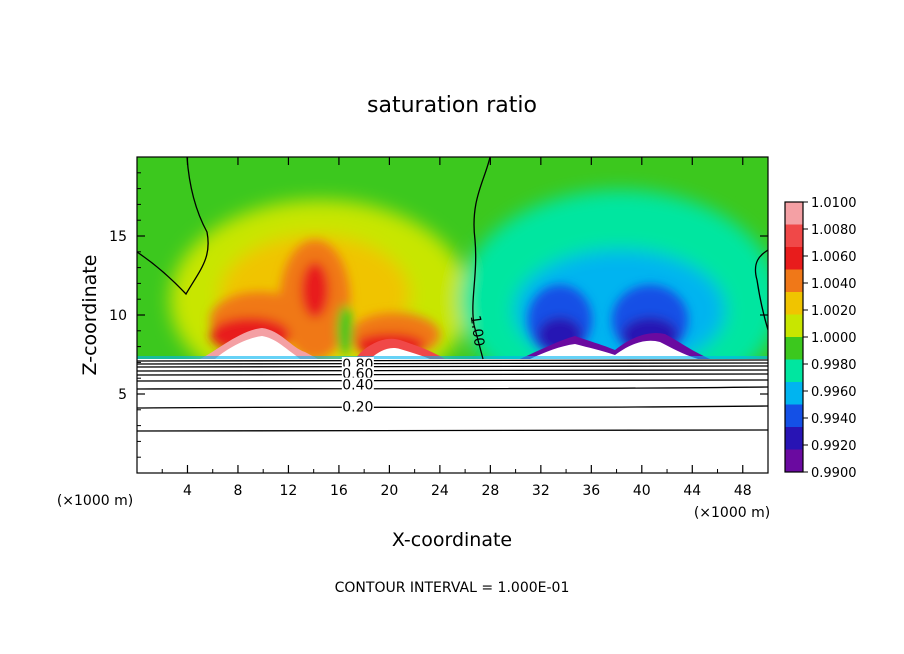 The width and height of the screenshot is (904, 654). Describe the element at coordinates (339, 491) in the screenshot. I see `x-tick-label: 16` at that location.